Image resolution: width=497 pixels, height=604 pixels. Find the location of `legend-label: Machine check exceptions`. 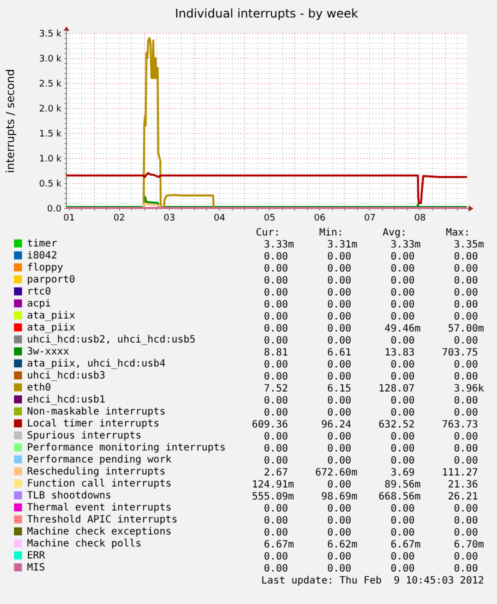

legend-label: Machine check exceptions is located at coordinates (99, 532).